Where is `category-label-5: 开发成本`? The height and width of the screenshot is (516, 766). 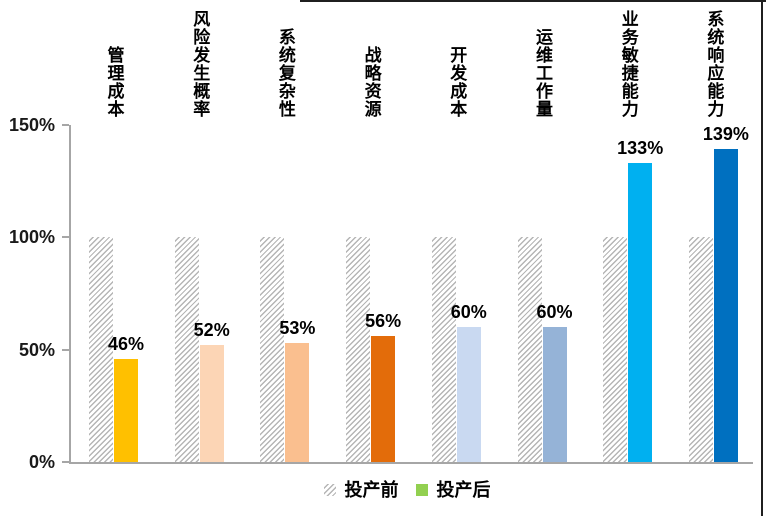
category-label-5: 开发成本 is located at coordinates (457, 82).